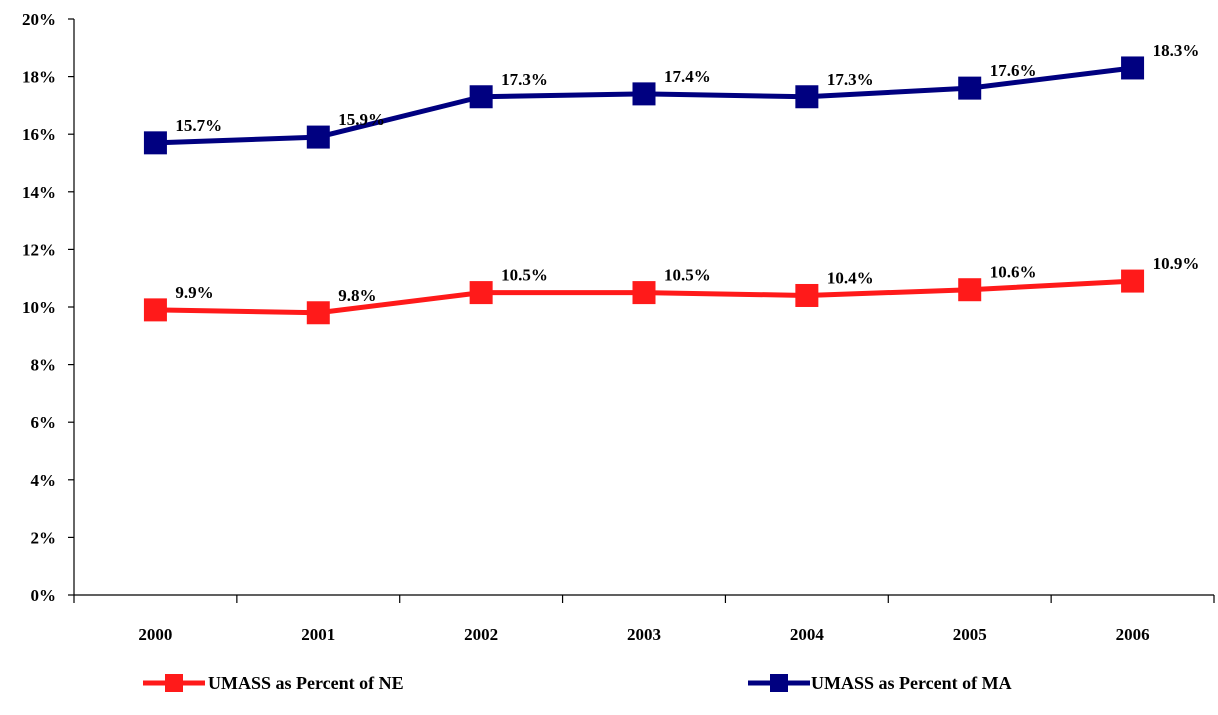 This screenshot has height=715, width=1218. Describe the element at coordinates (644, 619) in the screenshot. I see `x-axis: 2000 2001 2002 2003 2004 2005 2006` at that location.